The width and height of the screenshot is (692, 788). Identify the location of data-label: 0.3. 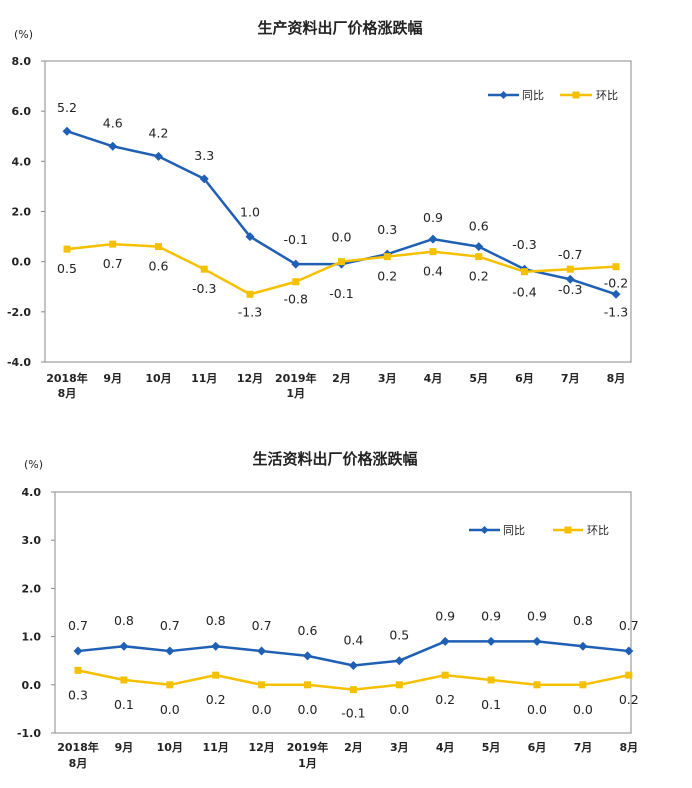
(387, 229).